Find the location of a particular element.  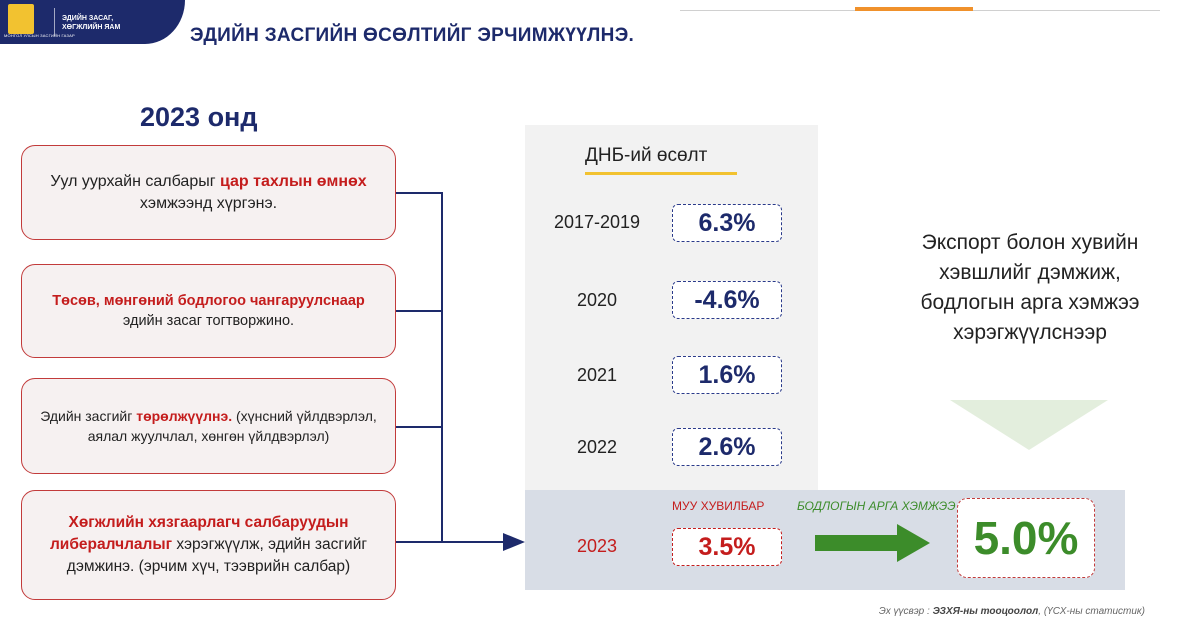

page-title: ЭДИЙН ЗАСГИЙН ӨСӨЛТИЙГ ЭРЧИМЖҮҮЛНЭ. is located at coordinates (412, 35).